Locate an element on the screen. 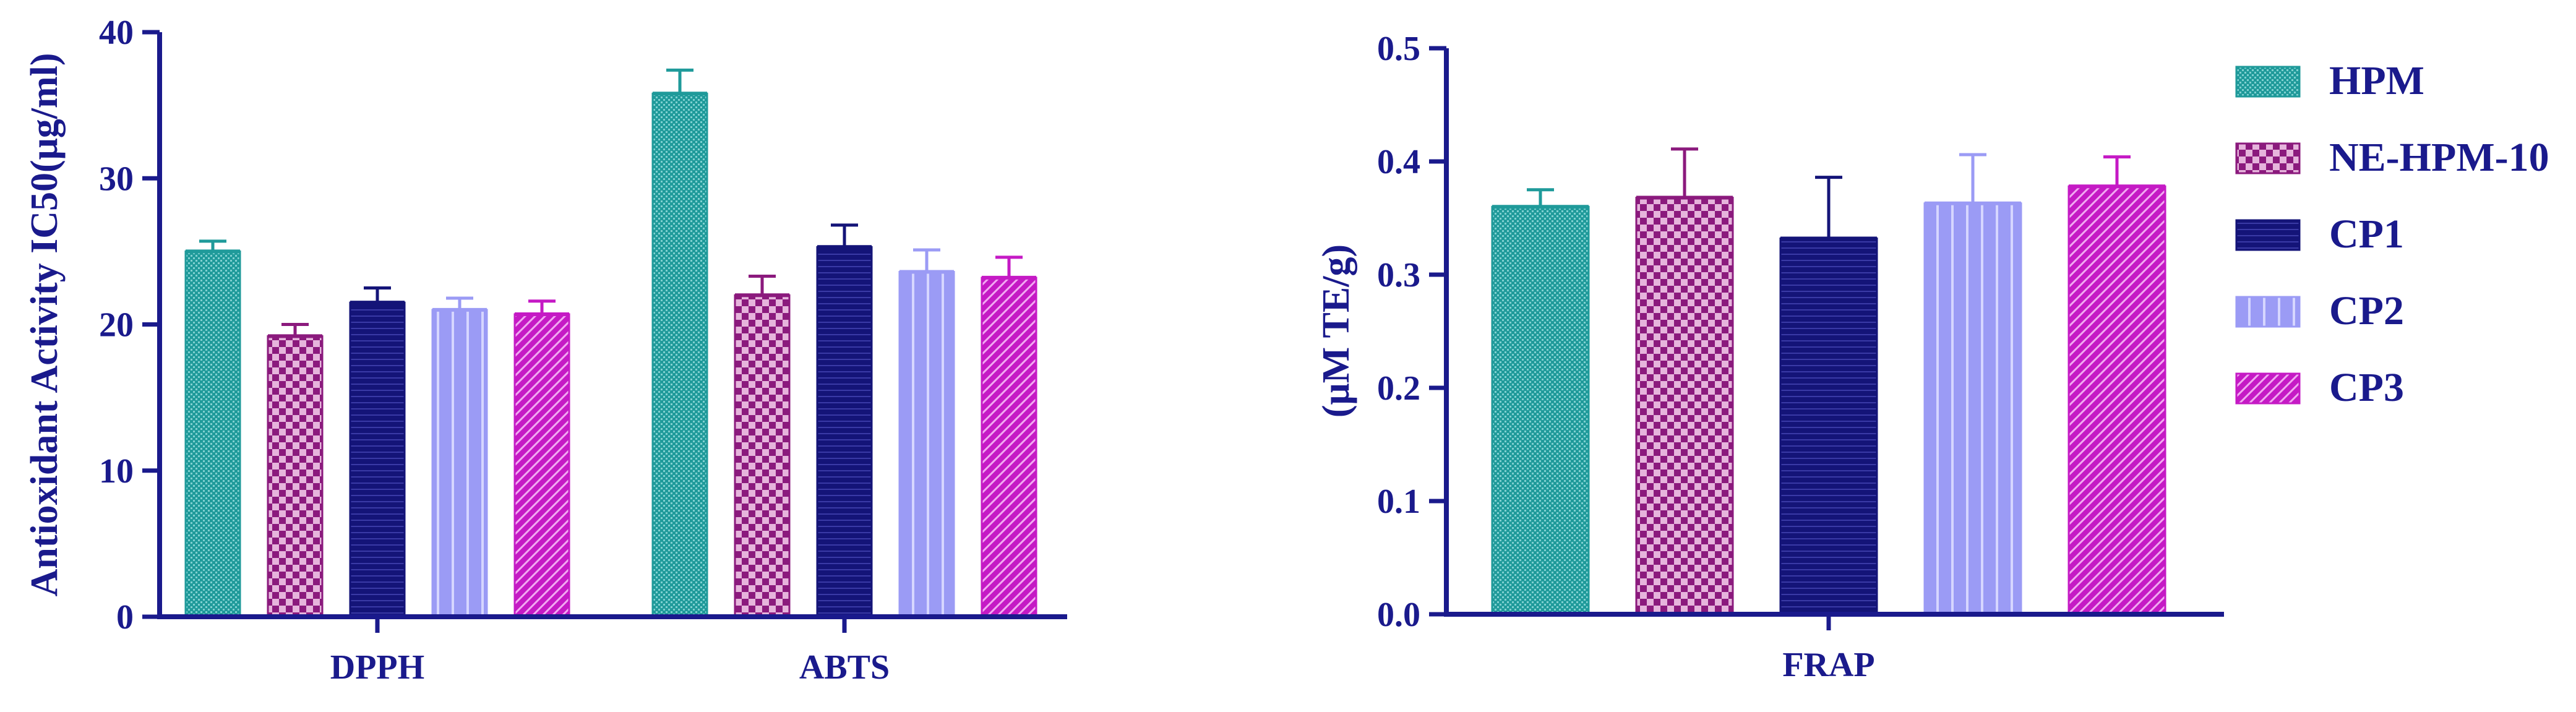 The image size is (2576, 712). y-tick-label: 0 is located at coordinates (125, 618).